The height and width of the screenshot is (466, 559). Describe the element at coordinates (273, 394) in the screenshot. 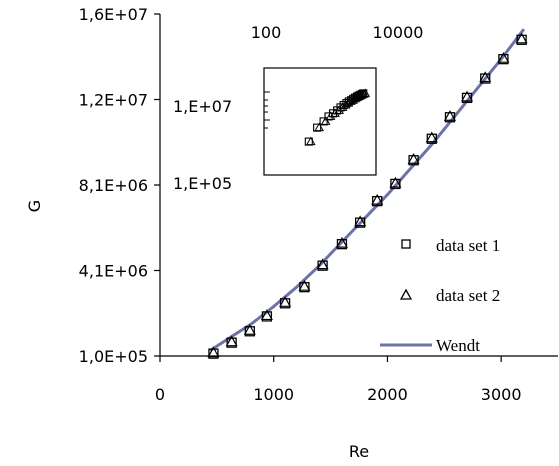

I see `x-tick-label: 1000` at that location.